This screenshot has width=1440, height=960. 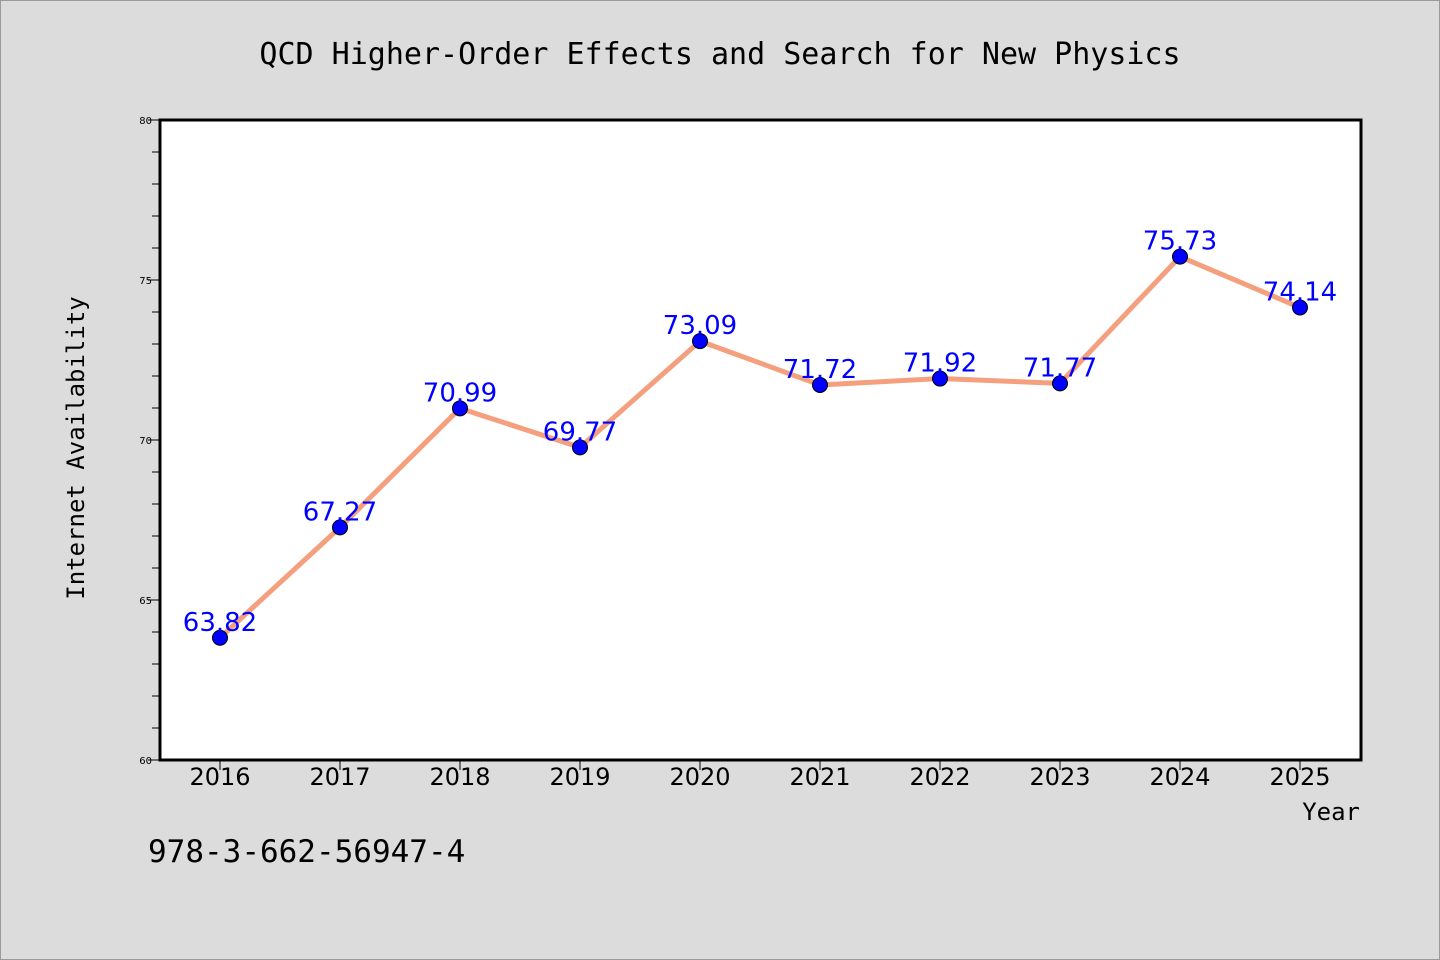 What do you see at coordinates (580, 432) in the screenshot?
I see `data-label: 69.77` at bounding box center [580, 432].